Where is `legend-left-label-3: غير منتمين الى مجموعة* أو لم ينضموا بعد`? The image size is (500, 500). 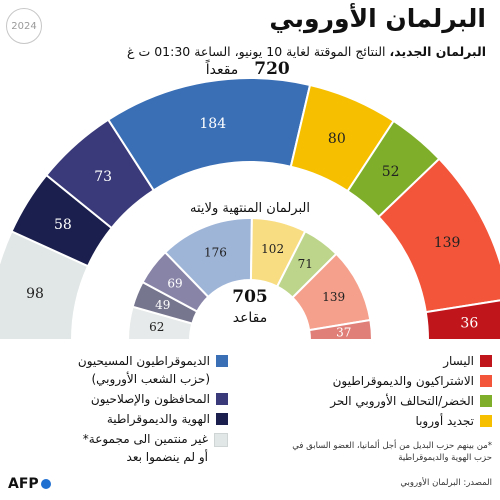 legend-left-label-3: غير منتمين الى مجموعة* أو لم ينضموا بعد is located at coordinates (145, 448).